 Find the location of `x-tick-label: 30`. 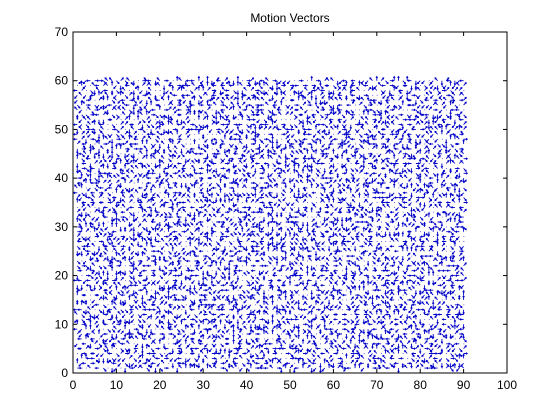

x-tick-label: 30 is located at coordinates (204, 385).